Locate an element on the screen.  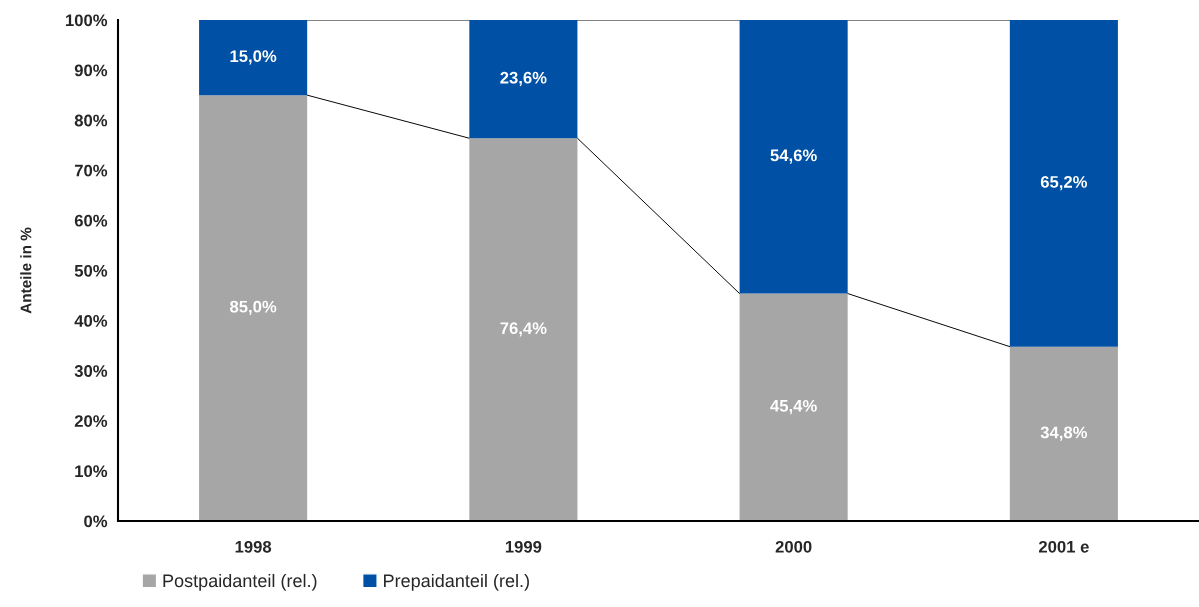
legend-label: Prepaidanteil (rel.) is located at coordinates (456, 582).